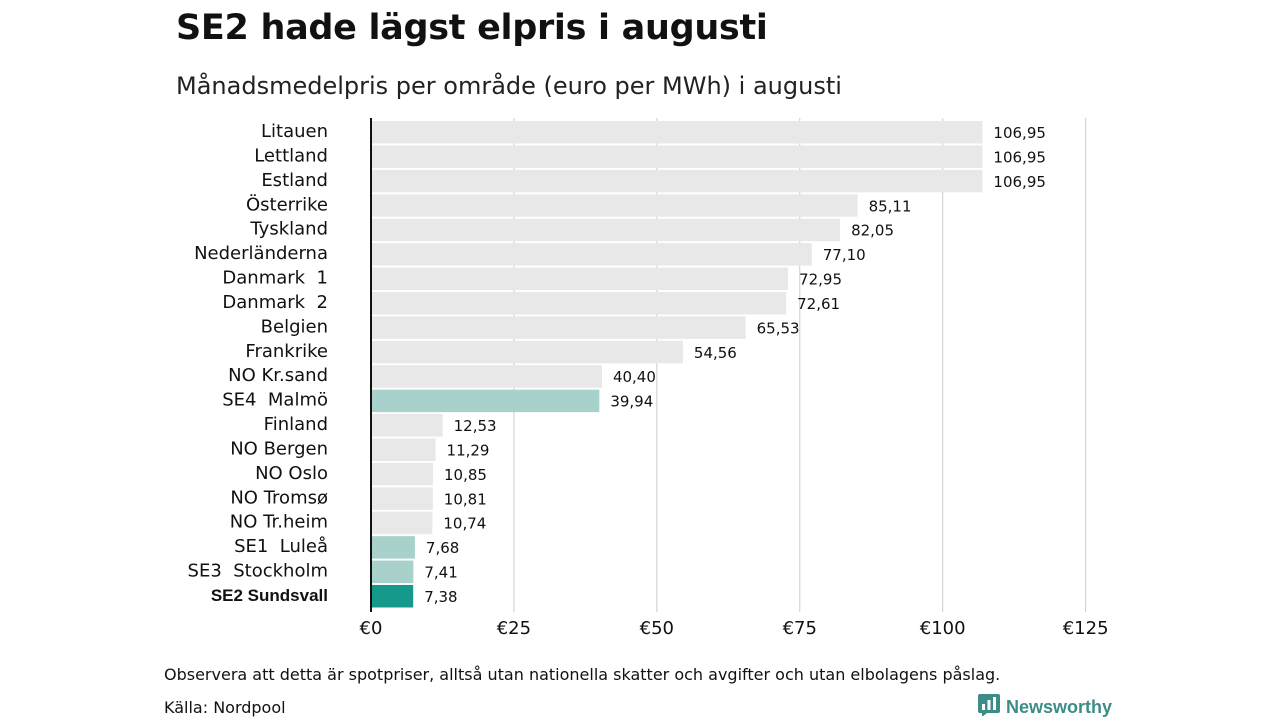  What do you see at coordinates (657, 628) in the screenshot?
I see `x-tick-label: €50` at bounding box center [657, 628].